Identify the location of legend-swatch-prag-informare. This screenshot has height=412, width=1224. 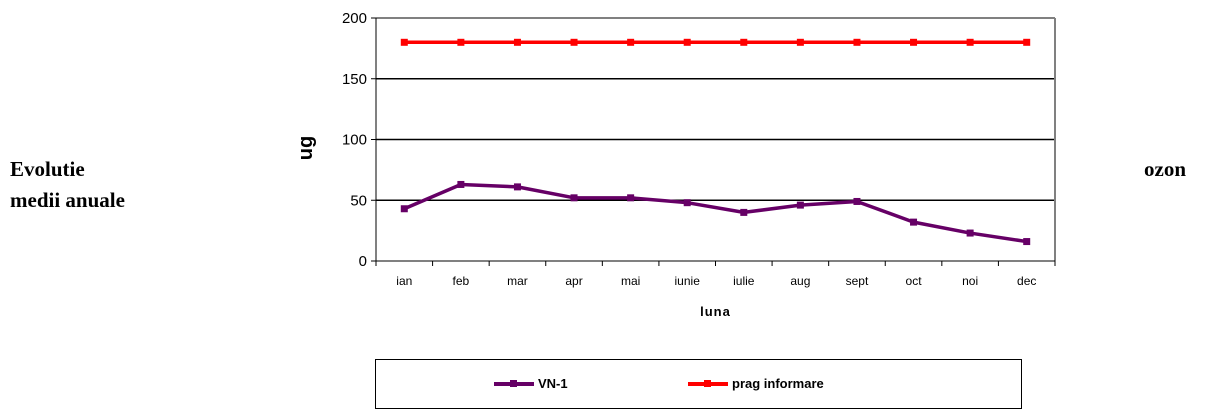
(708, 384).